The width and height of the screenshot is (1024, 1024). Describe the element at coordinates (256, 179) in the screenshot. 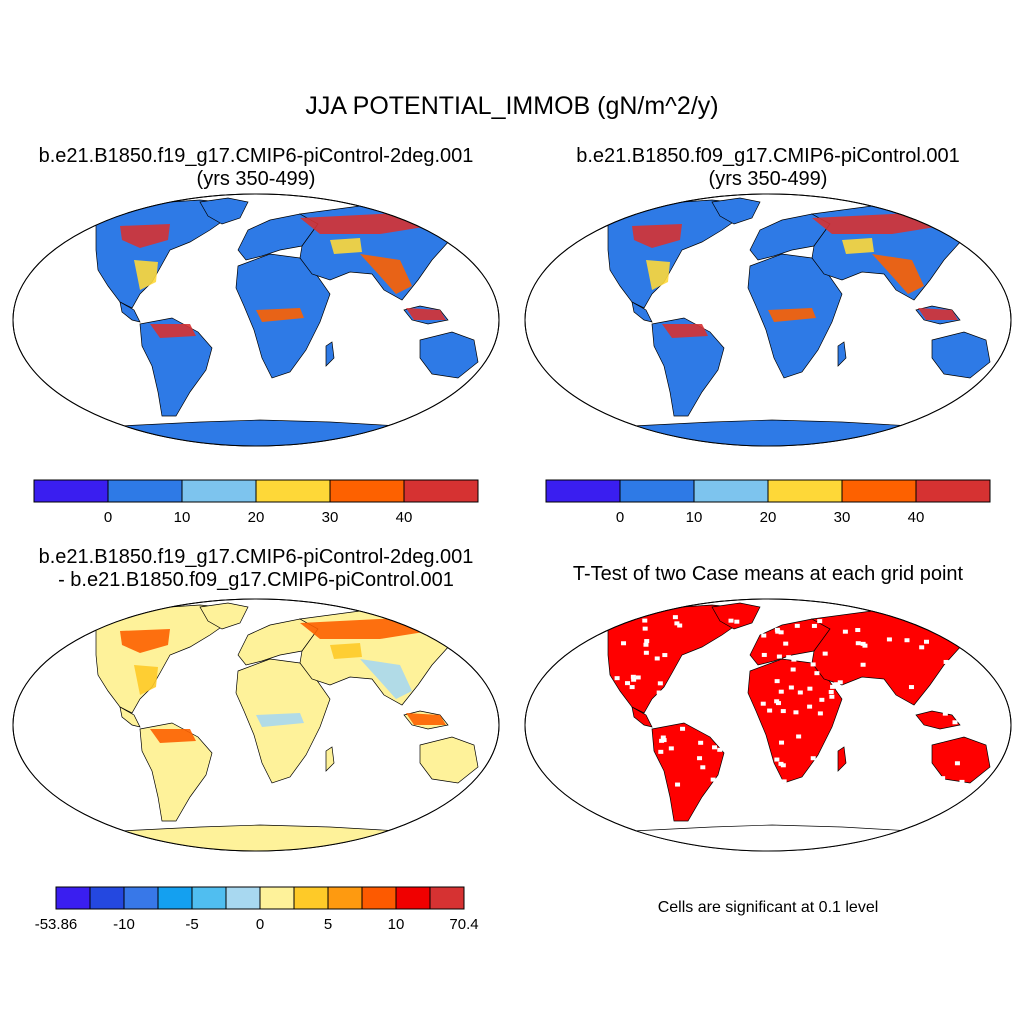

I see `panel1-subtitle-line2: (yrs 350-499)` at that location.